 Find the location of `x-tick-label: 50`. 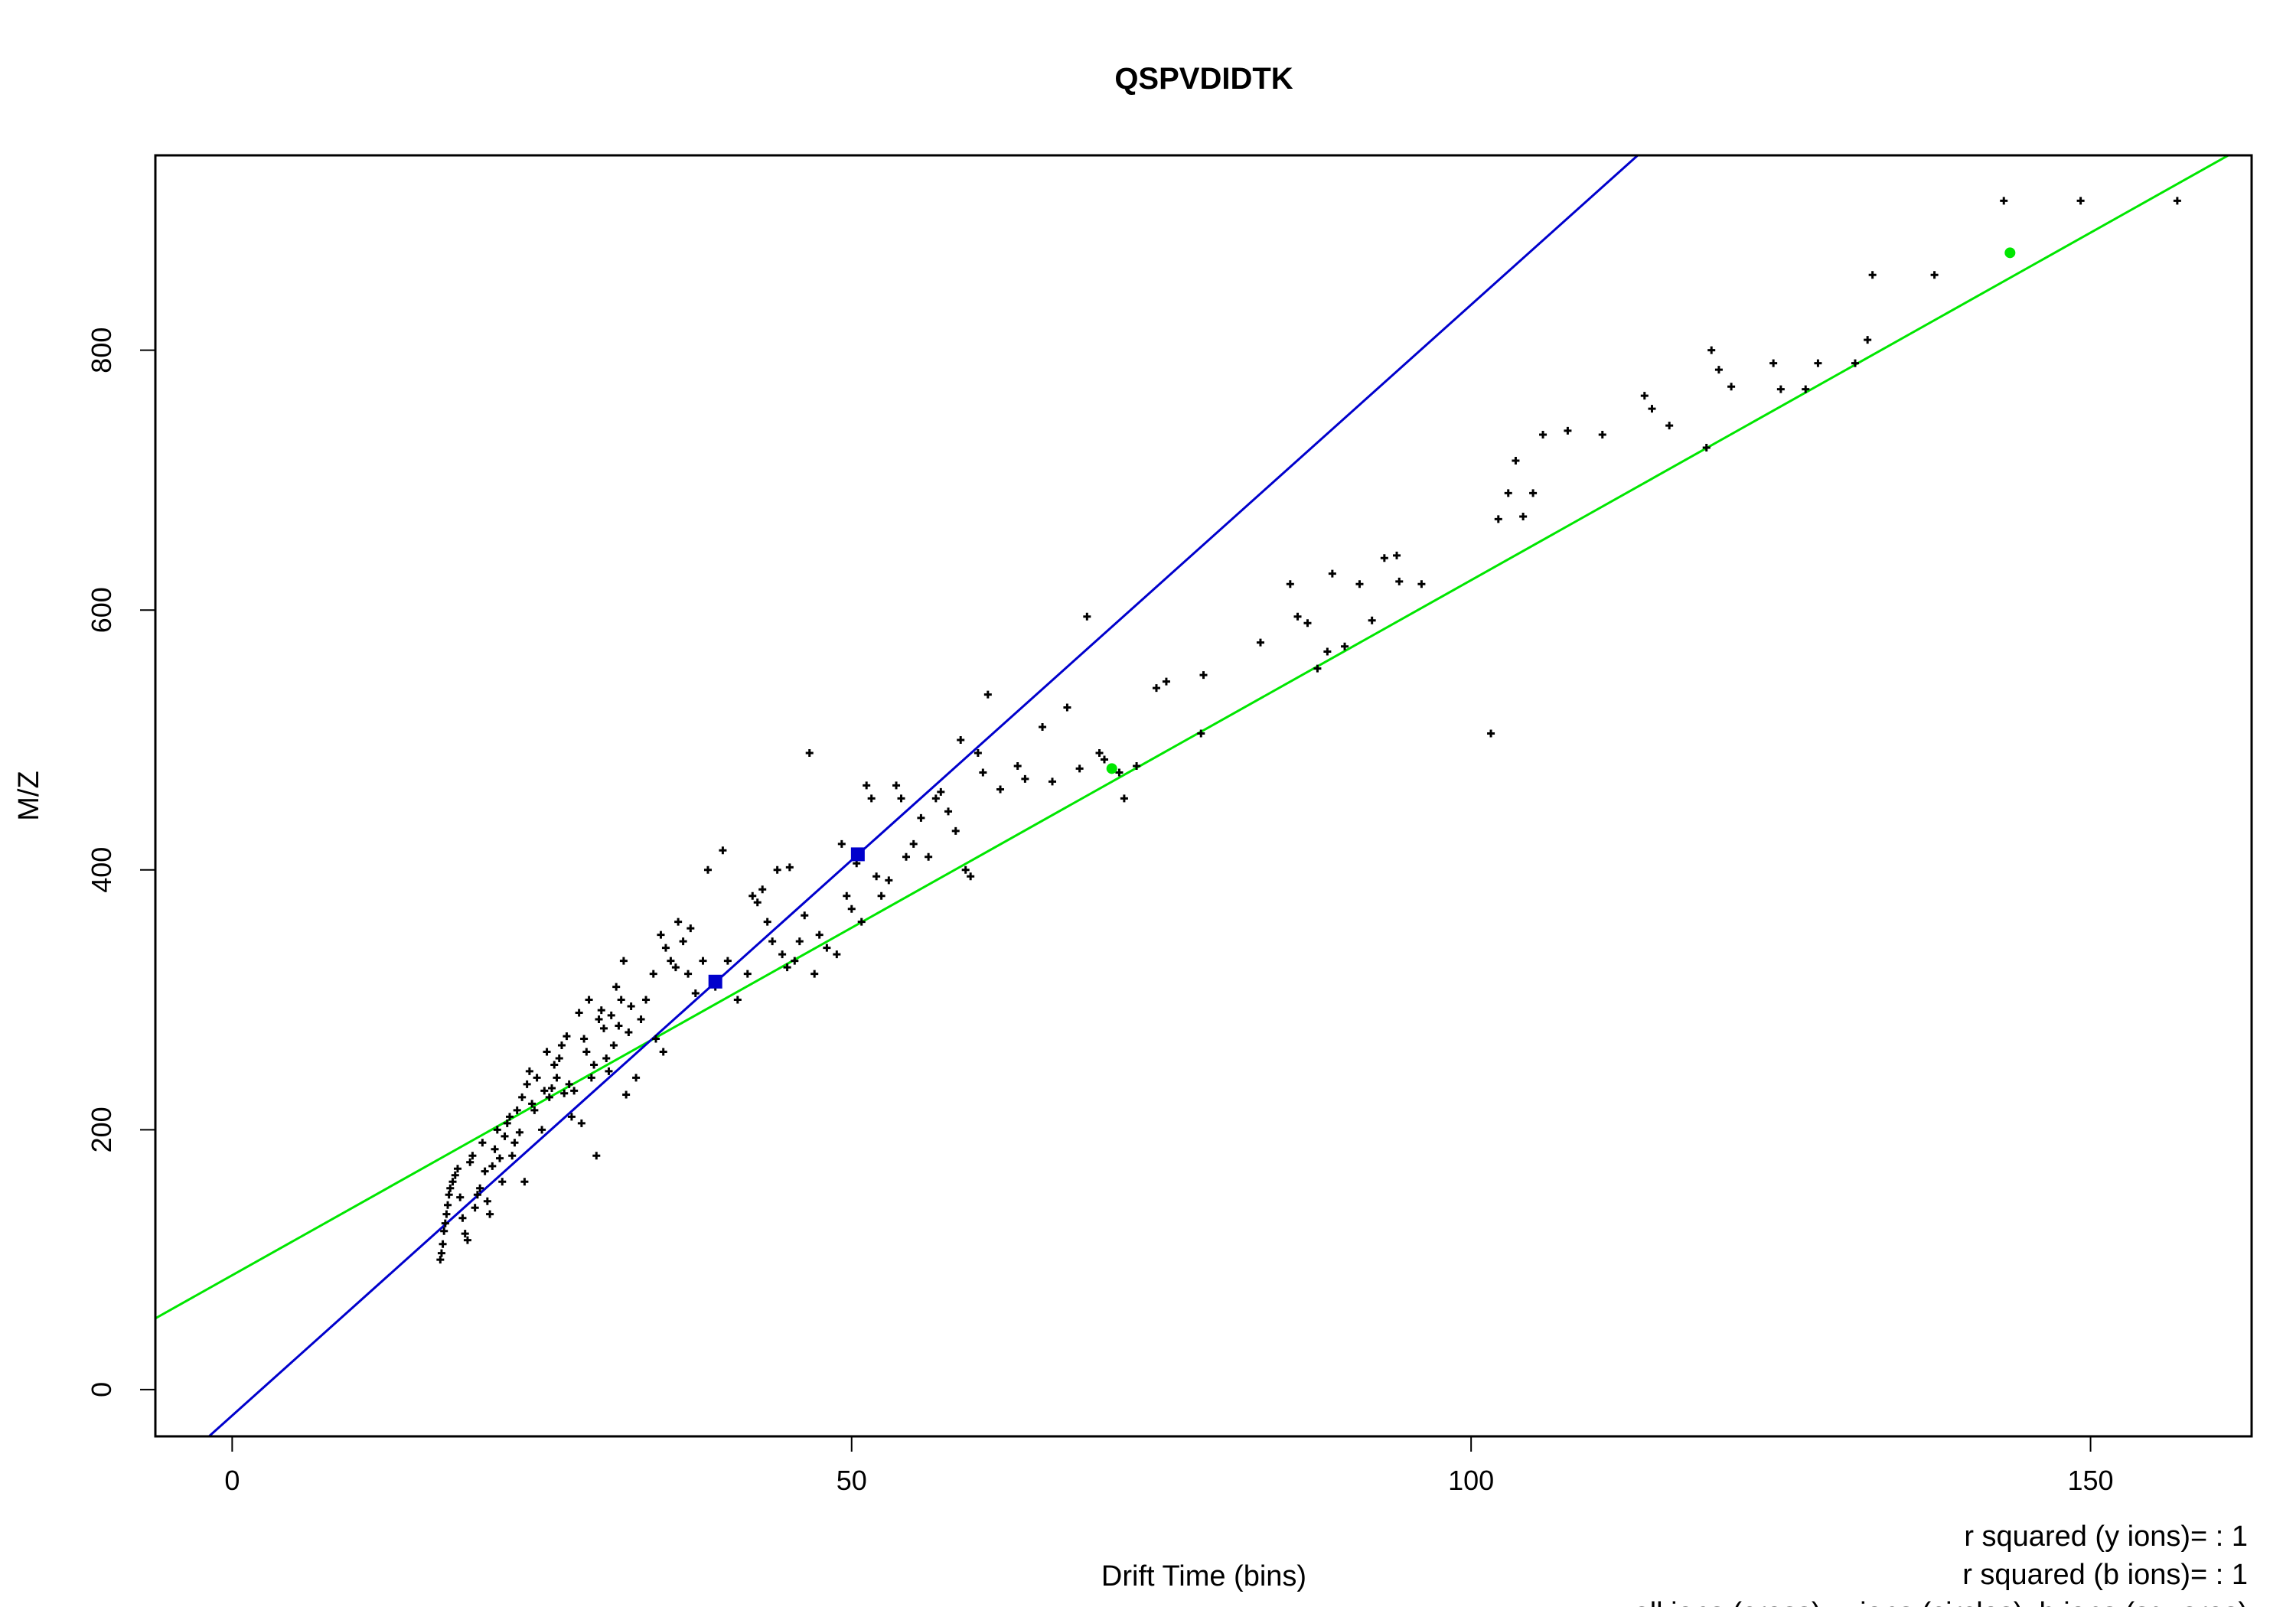

x-tick-label: 50 is located at coordinates (852, 1480).